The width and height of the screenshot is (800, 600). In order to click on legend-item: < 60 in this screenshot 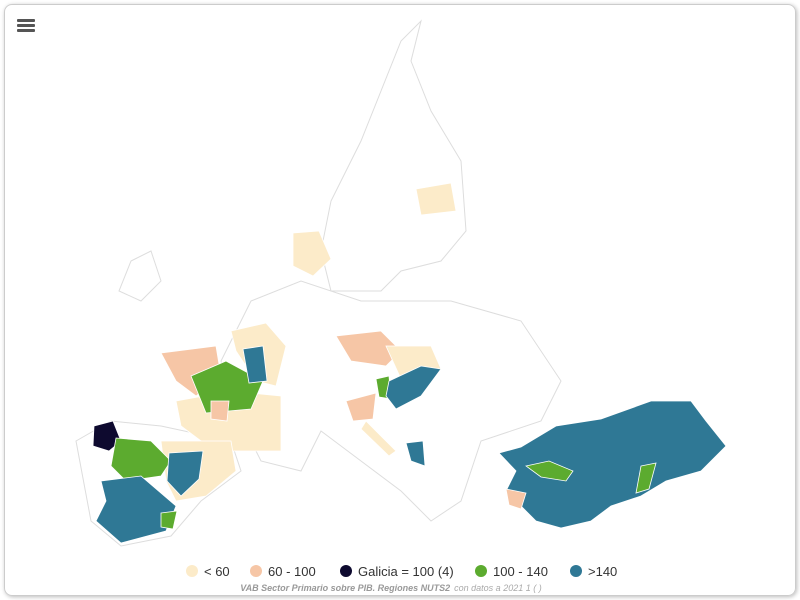, I will do `click(208, 571)`.